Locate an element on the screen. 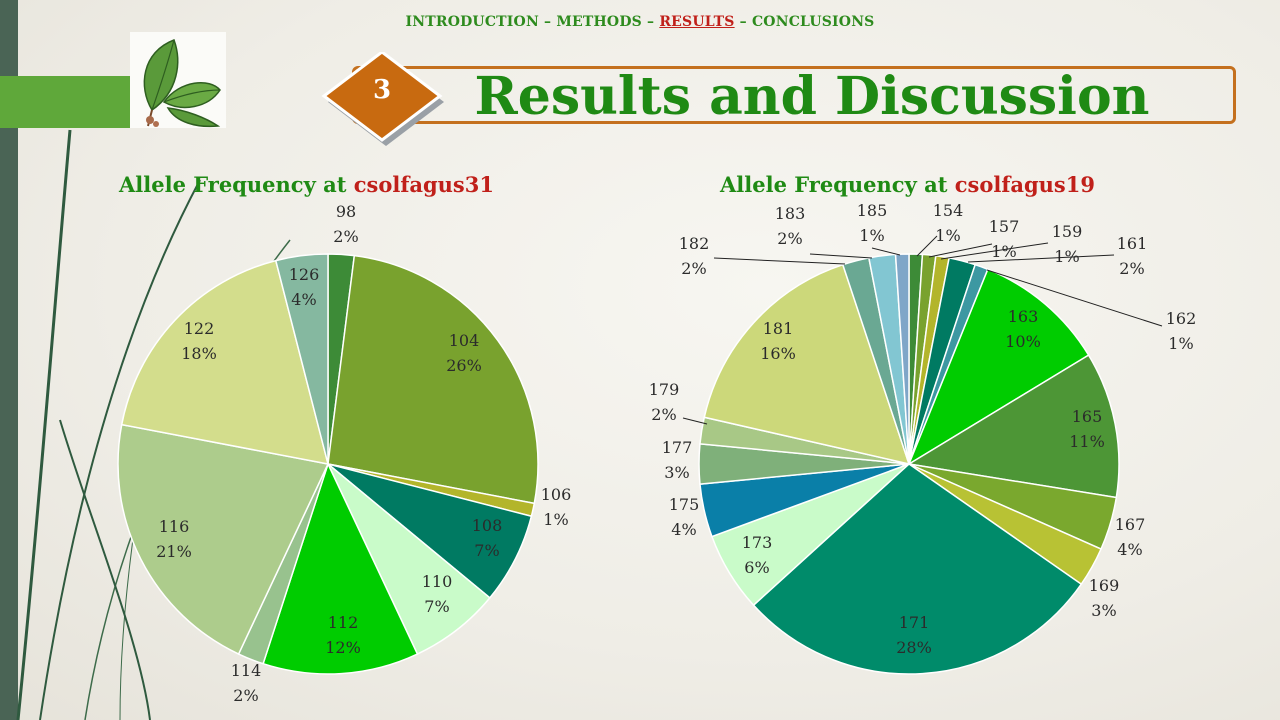 This screenshot has width=1280, height=720. slice-label-165: 165 is located at coordinates (1087, 416).